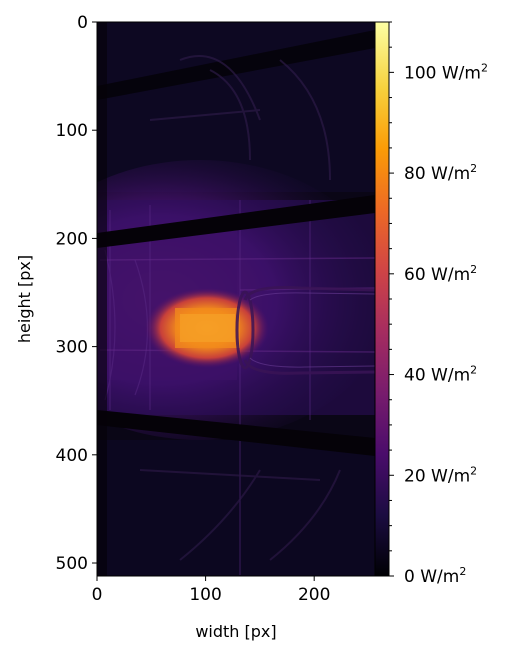  What do you see at coordinates (314, 595) in the screenshot?
I see `x-tick-label: 200` at bounding box center [314, 595].